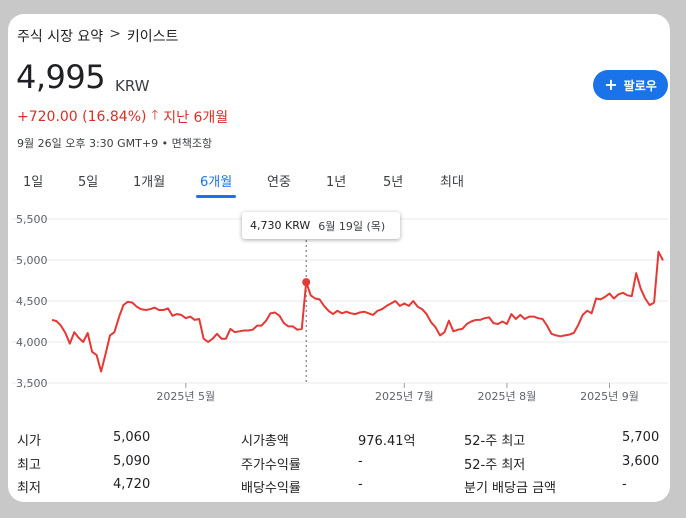  Describe the element at coordinates (452, 182) in the screenshot. I see `tab-max: 최대` at that location.